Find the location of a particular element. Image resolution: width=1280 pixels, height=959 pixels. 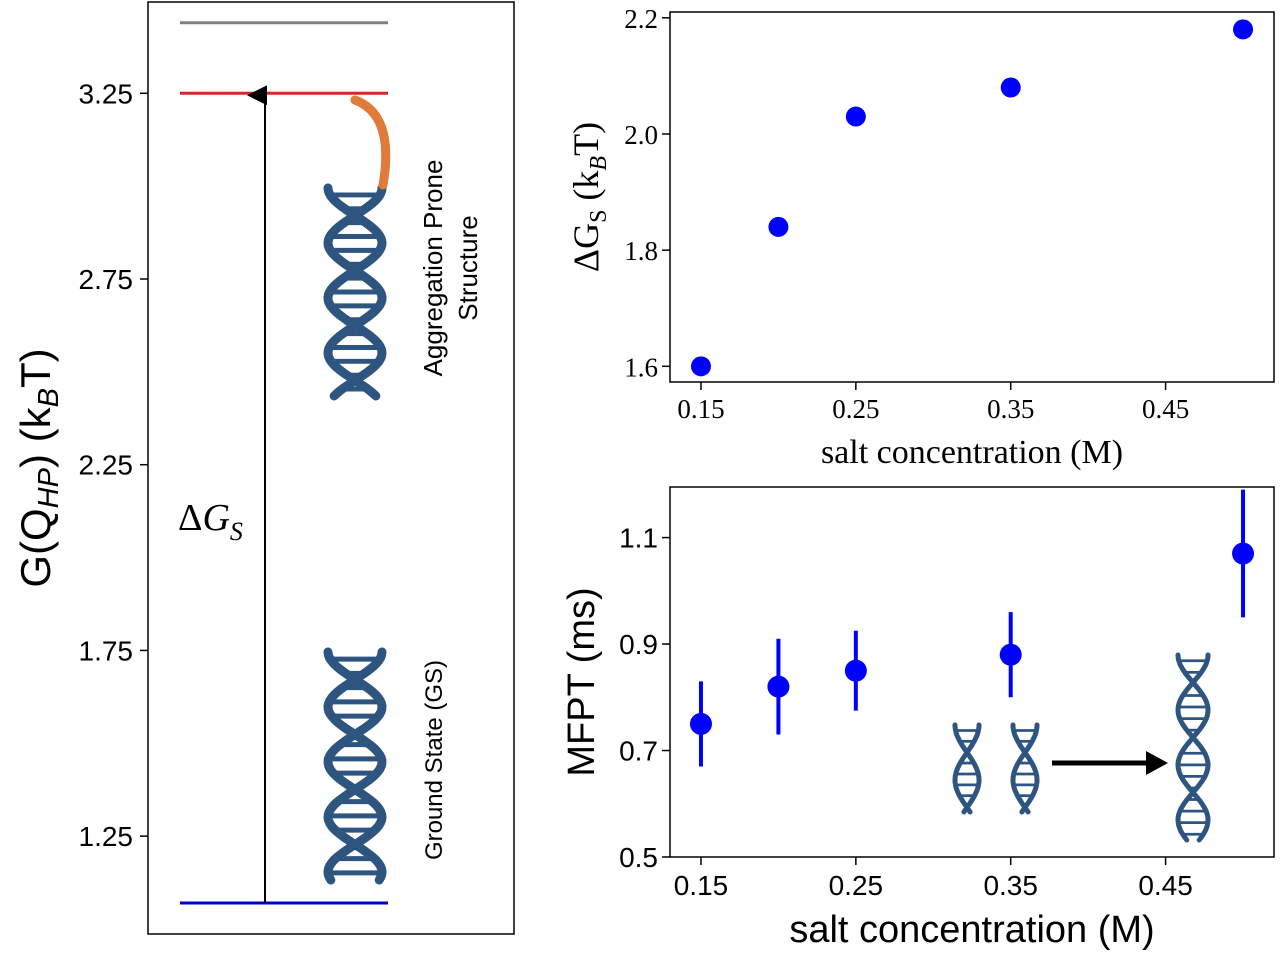

energy-y-tick-label: 2.75 is located at coordinates (106, 279).